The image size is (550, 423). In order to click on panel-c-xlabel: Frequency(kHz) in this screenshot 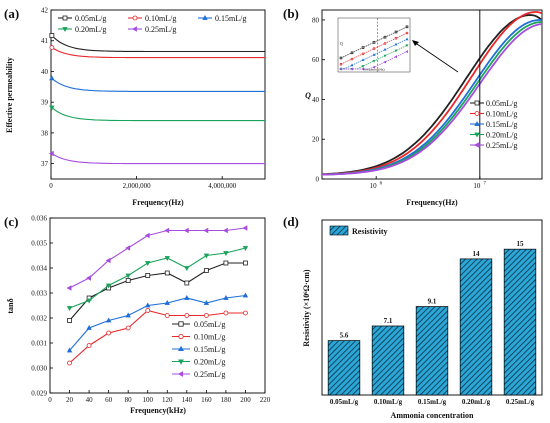, I will do `click(158, 410)`.